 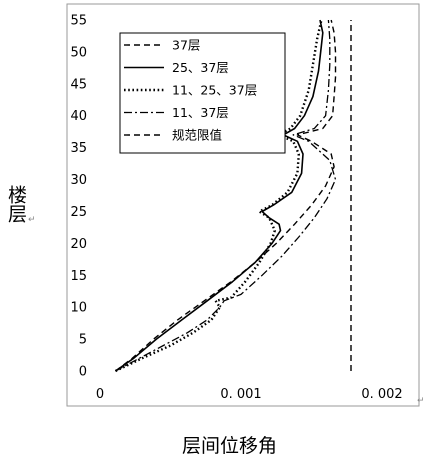 I want to click on y-tick-label: 30, so click(x=78, y=180).